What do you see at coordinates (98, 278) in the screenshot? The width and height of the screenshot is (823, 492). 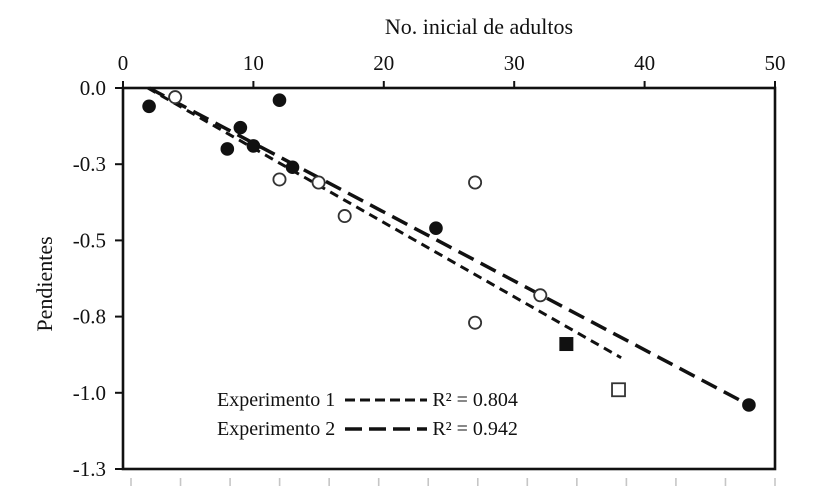 I see `y-axis-ticks: 0.0 -0.3 -0.5 -0.8 -1.0 -1.3` at bounding box center [98, 278].